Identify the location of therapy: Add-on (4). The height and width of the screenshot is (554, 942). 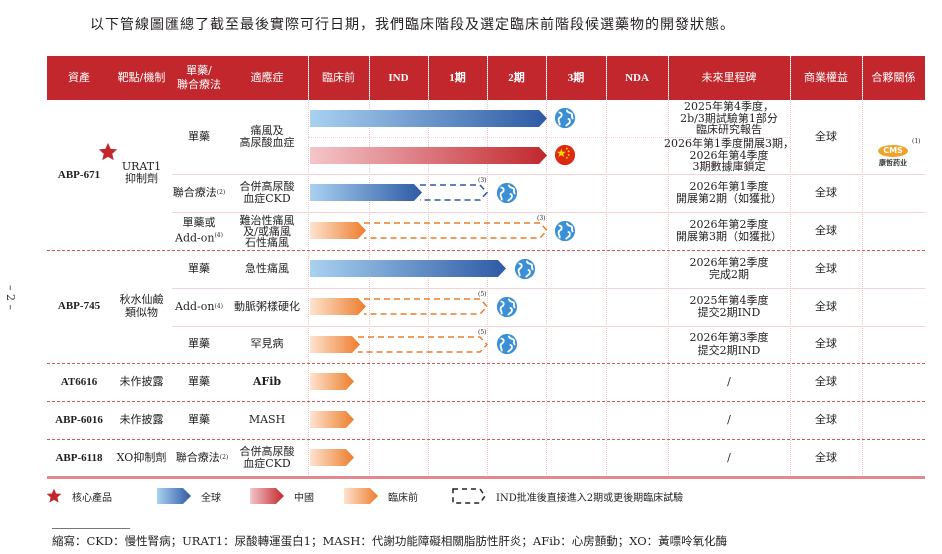
(199, 307).